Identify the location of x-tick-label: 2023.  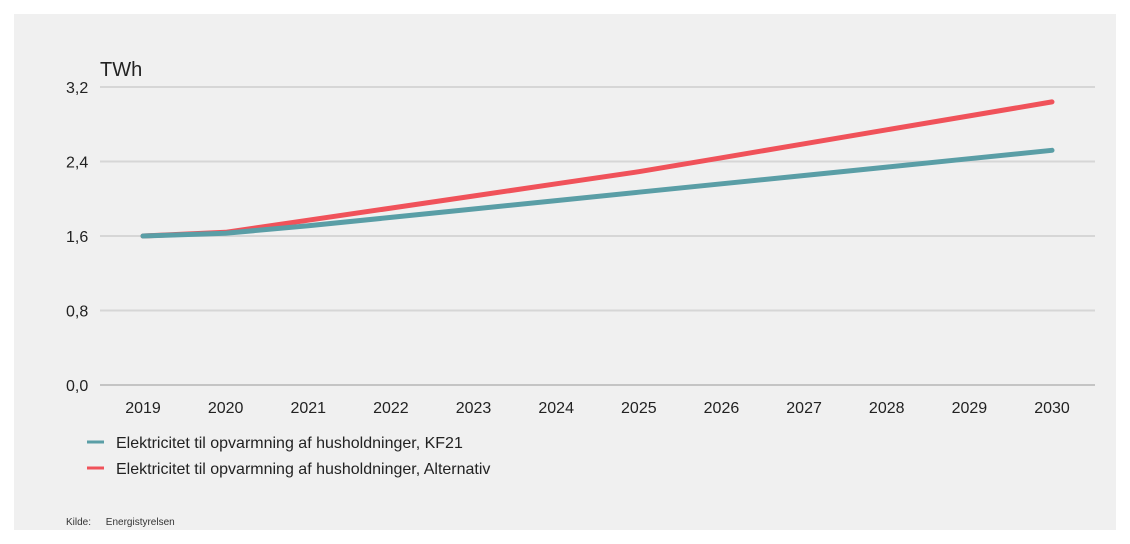
(474, 408).